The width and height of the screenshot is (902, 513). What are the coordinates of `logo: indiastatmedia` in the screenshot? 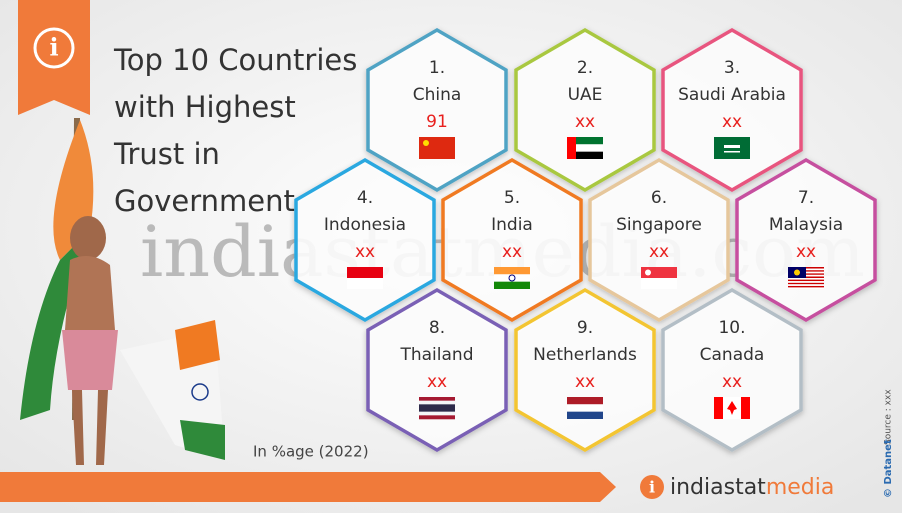 It's located at (752, 487).